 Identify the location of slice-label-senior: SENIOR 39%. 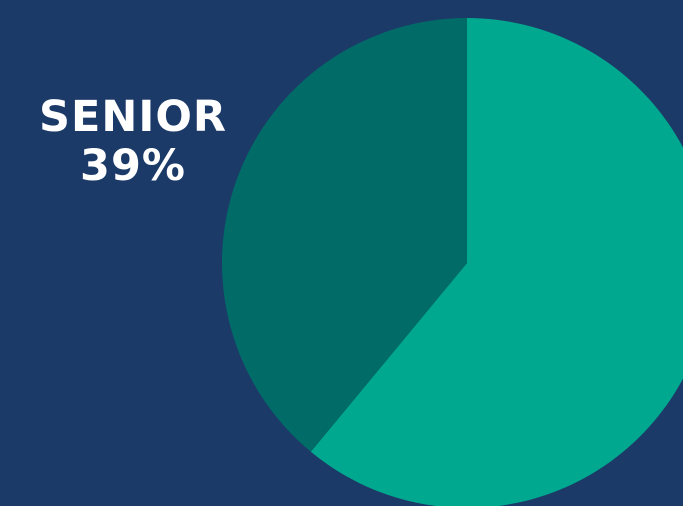
(133, 142).